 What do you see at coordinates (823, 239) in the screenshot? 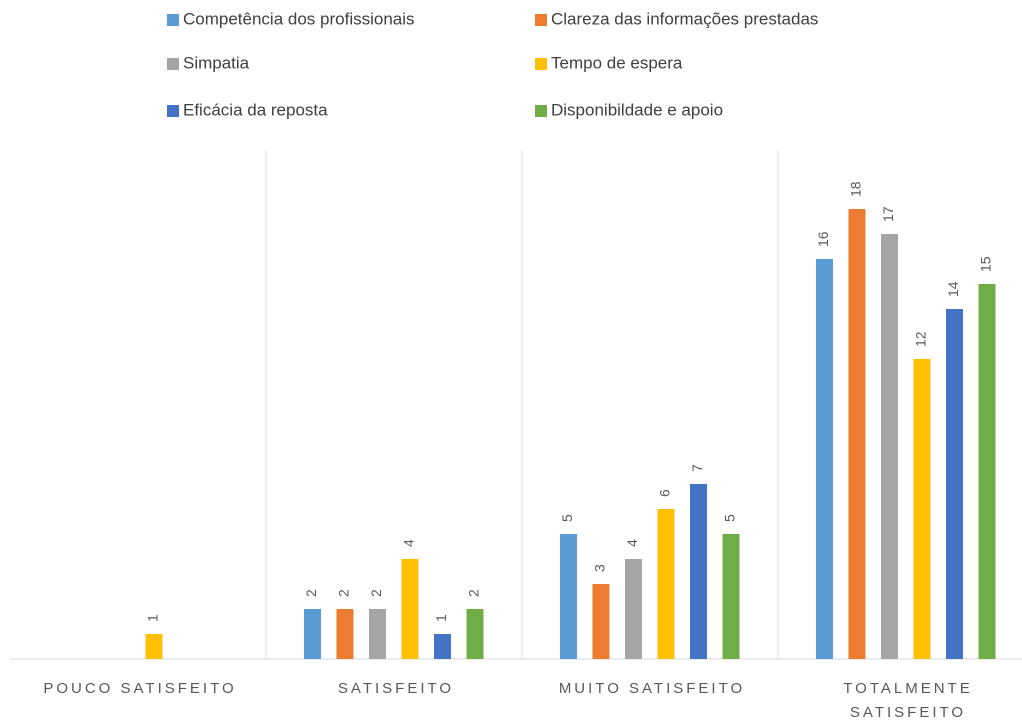
I see `data-label: 16` at bounding box center [823, 239].